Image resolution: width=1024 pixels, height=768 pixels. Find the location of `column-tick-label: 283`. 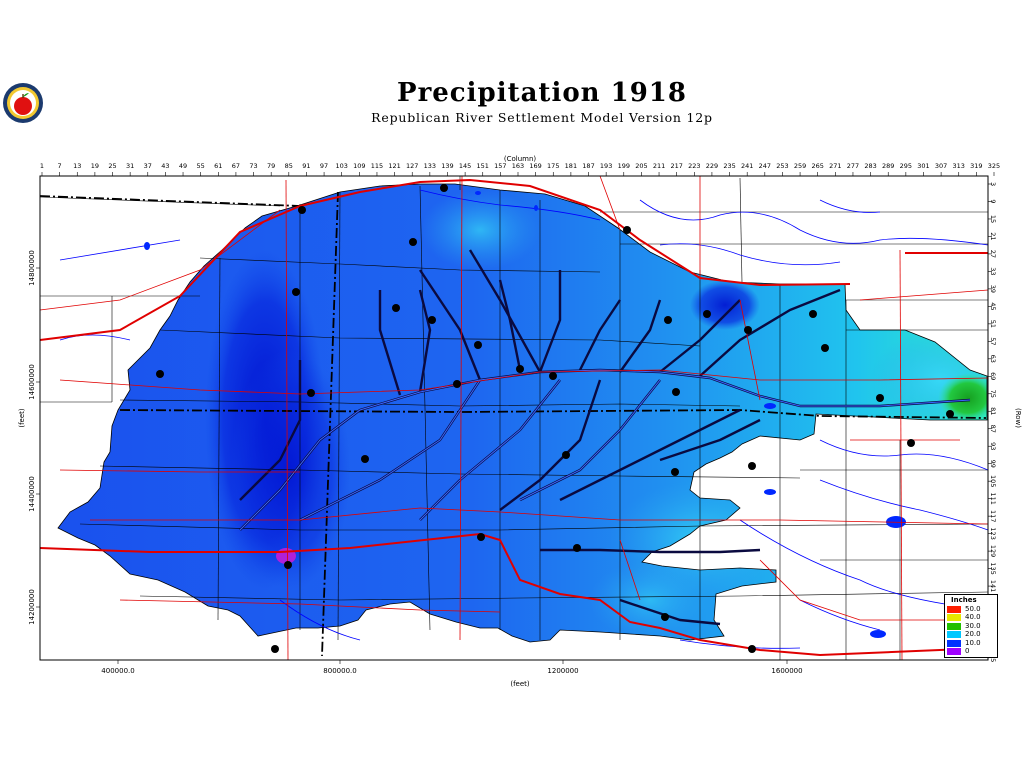

column-tick-label: 283 is located at coordinates (870, 166).